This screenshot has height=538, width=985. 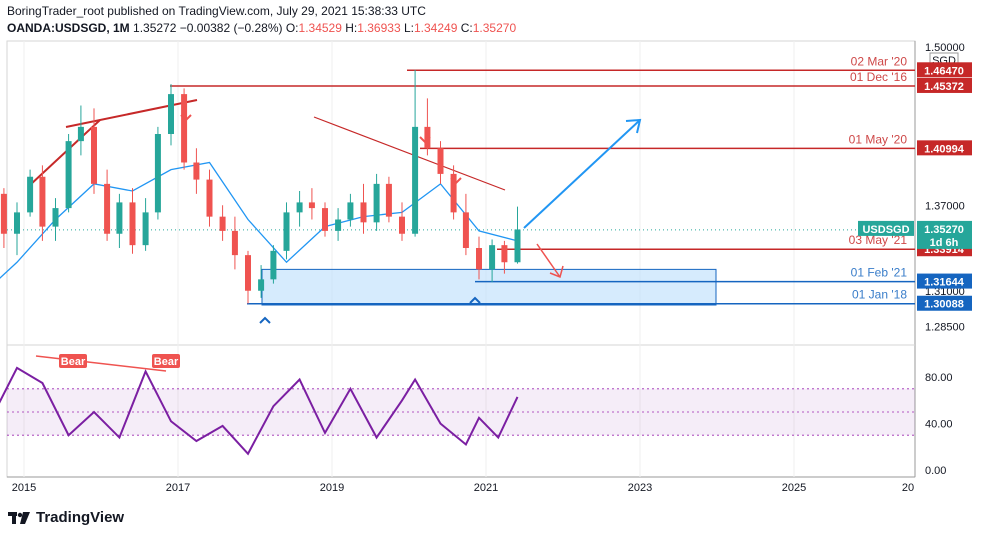 I want to click on time-axis: 2015 2017 2019 2021 2023 2025 20, so click(x=463, y=488).